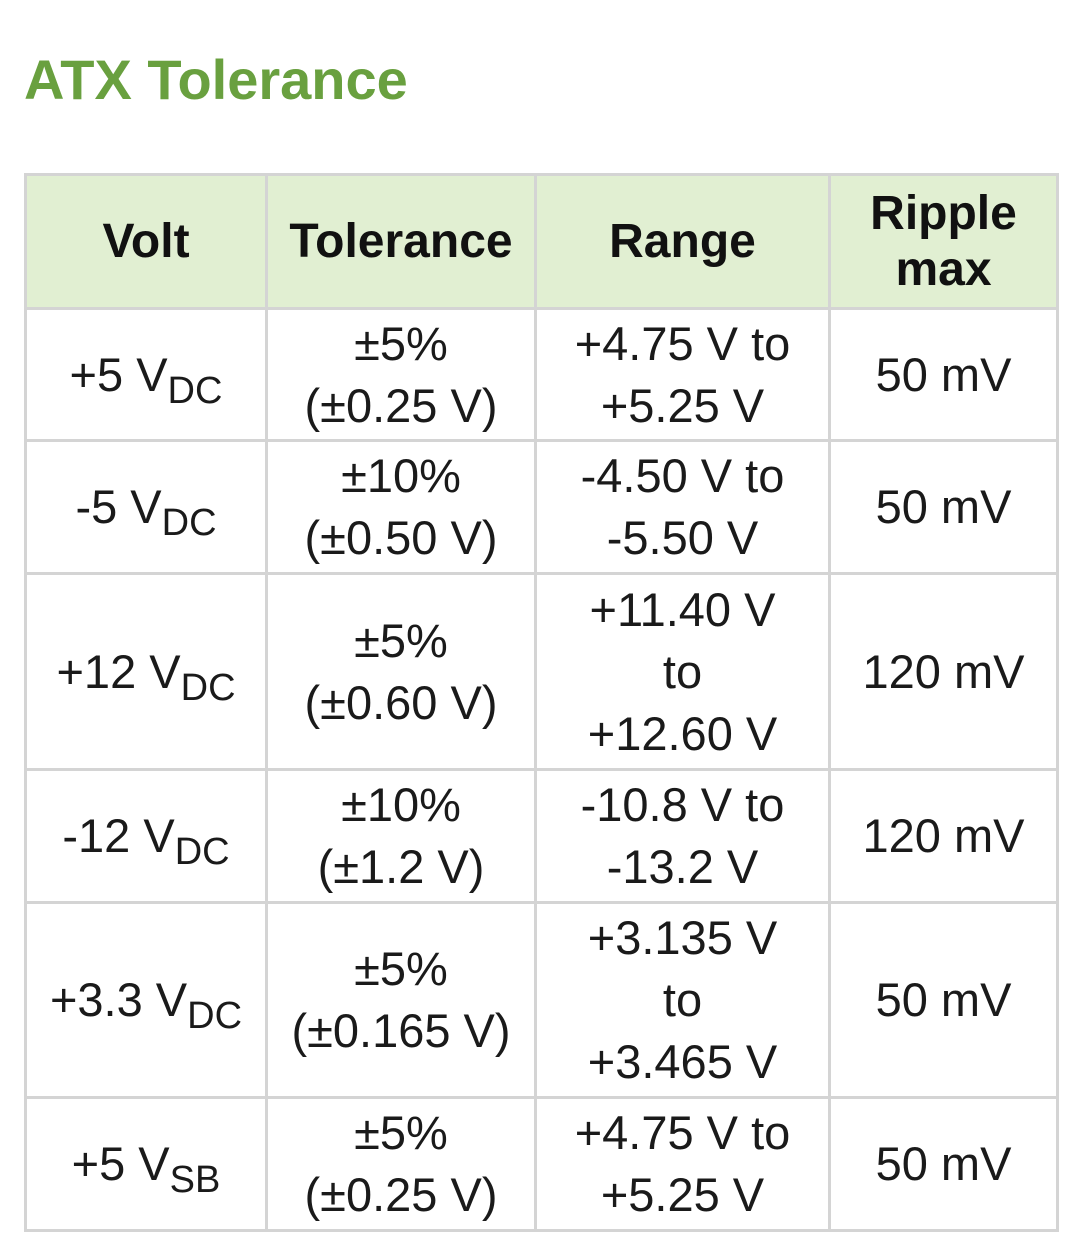 The height and width of the screenshot is (1234, 1080). What do you see at coordinates (216, 79) in the screenshot?
I see `page-title: ATX Tolerance` at bounding box center [216, 79].